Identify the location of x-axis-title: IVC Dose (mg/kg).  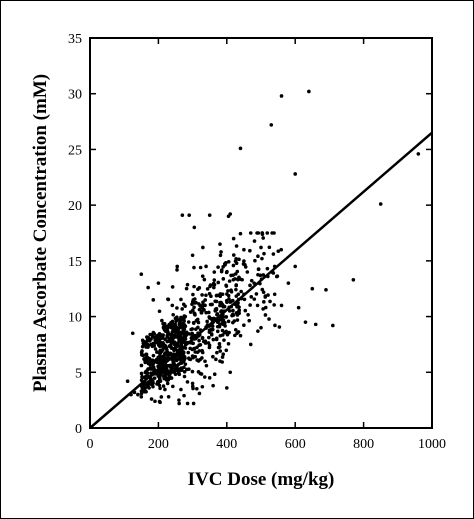
(261, 479).